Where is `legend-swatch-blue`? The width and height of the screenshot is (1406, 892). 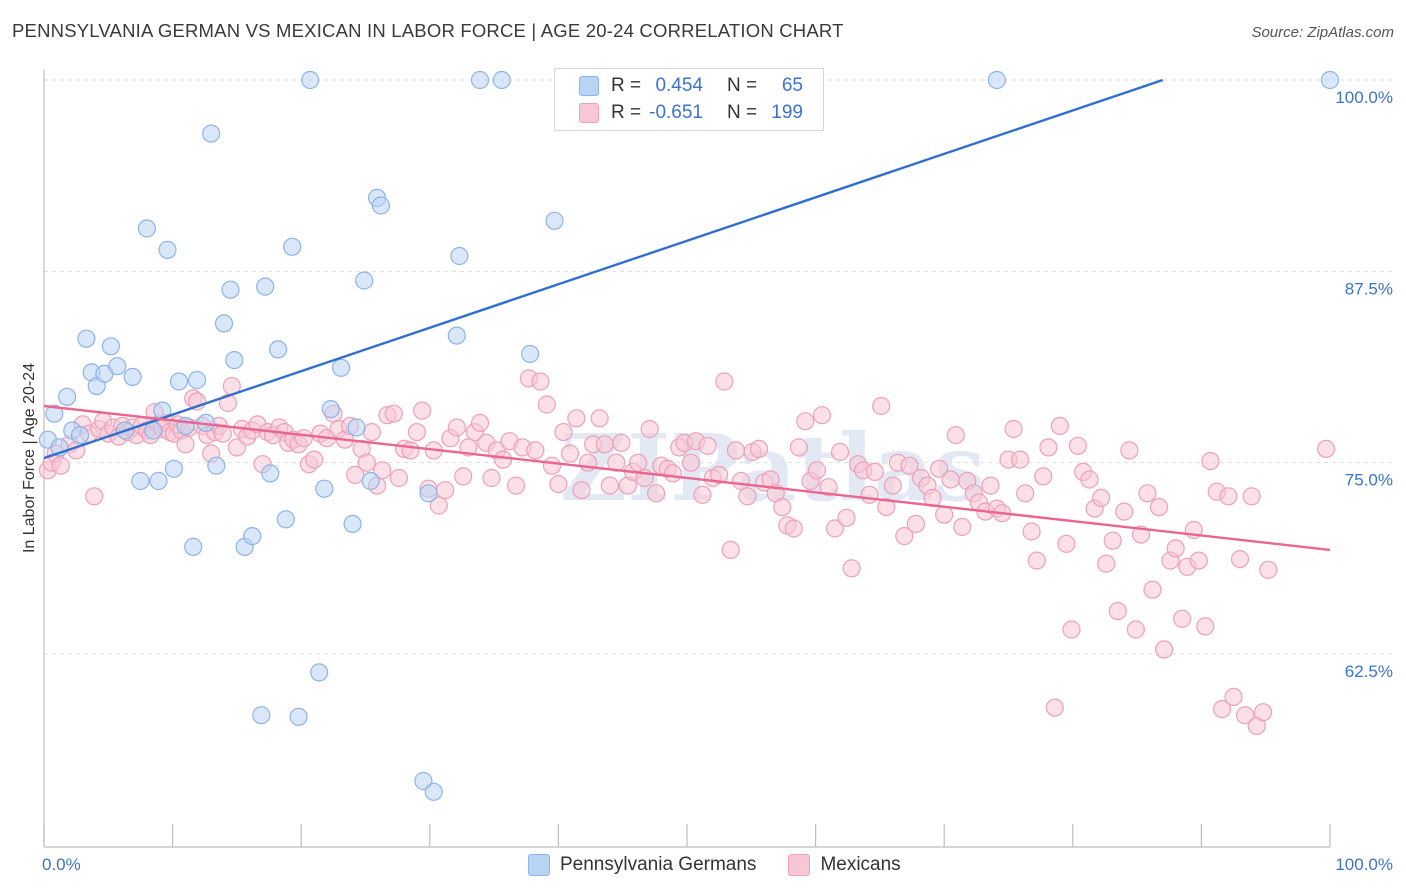 legend-swatch-blue is located at coordinates (539, 865).